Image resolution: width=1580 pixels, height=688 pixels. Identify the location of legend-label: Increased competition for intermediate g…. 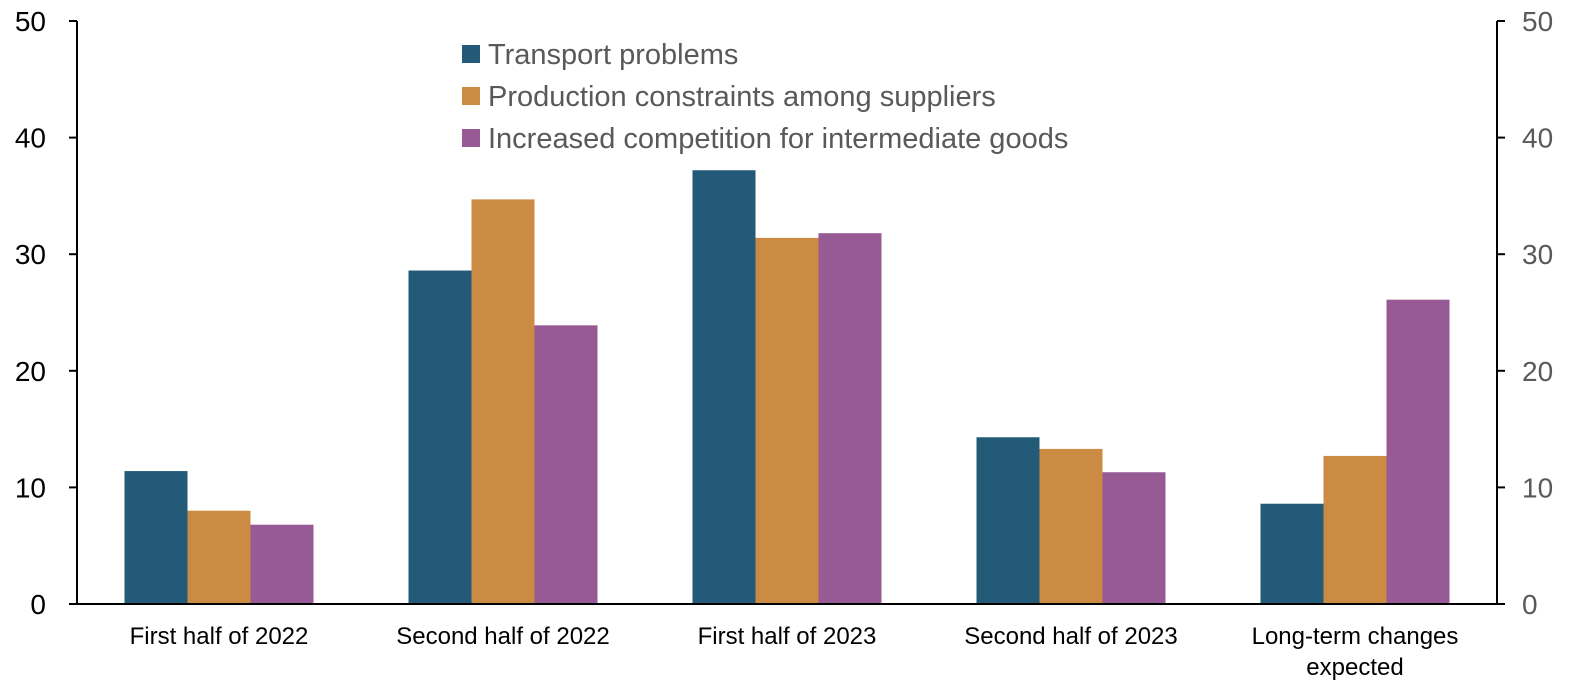
(778, 139).